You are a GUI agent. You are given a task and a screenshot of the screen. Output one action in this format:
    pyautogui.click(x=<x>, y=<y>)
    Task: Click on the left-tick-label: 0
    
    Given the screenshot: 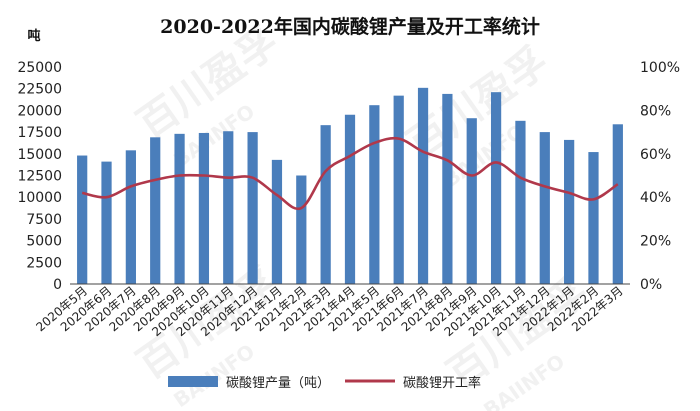 What is the action you would take?
    pyautogui.click(x=57, y=285)
    